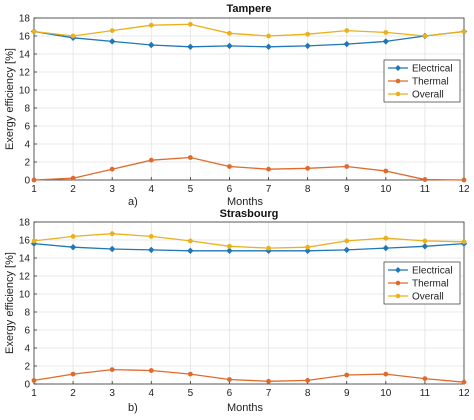  Describe the element at coordinates (25, 241) in the screenshot. I see `y-tick-label: 16` at that location.